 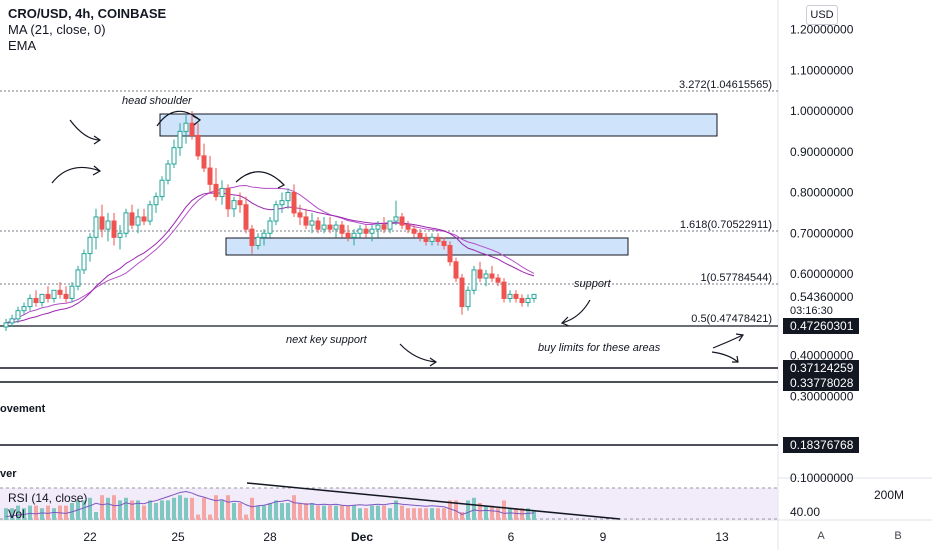 I want to click on currency-badge: USD, so click(x=822, y=15).